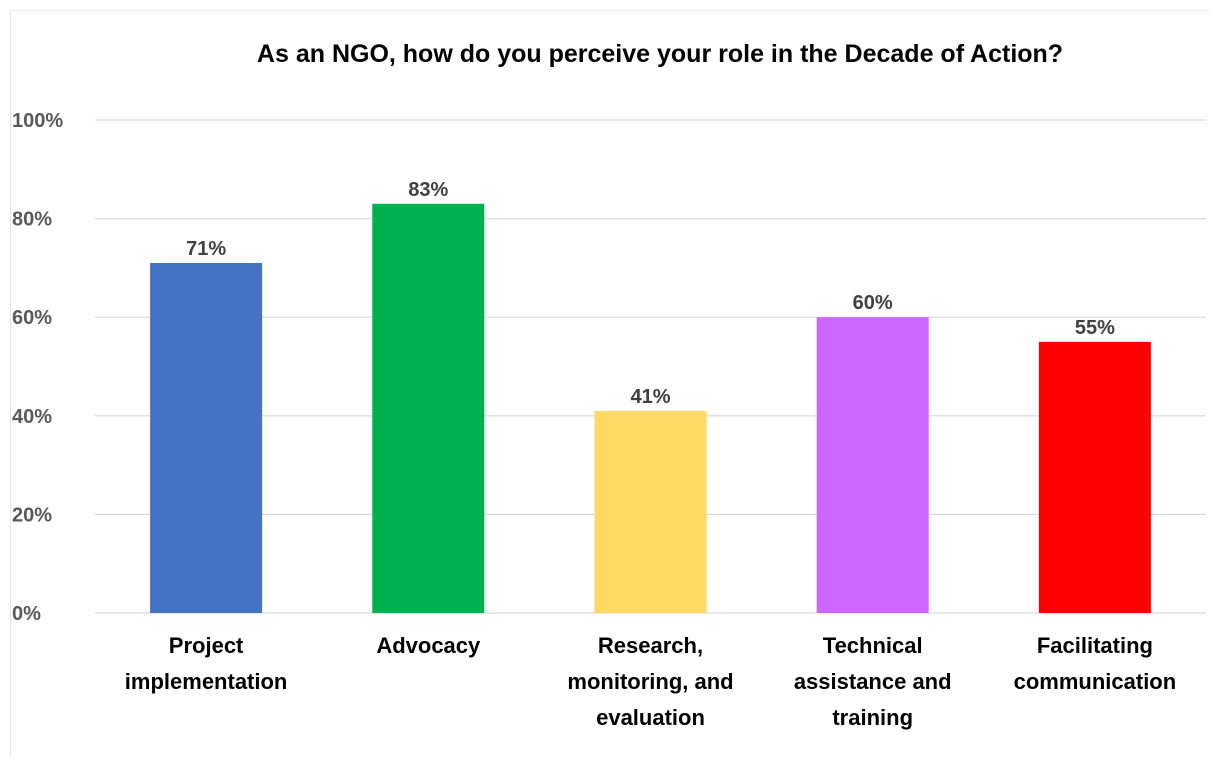 The image size is (1211, 759). I want to click on y-tick-label: 100%, so click(37, 121).